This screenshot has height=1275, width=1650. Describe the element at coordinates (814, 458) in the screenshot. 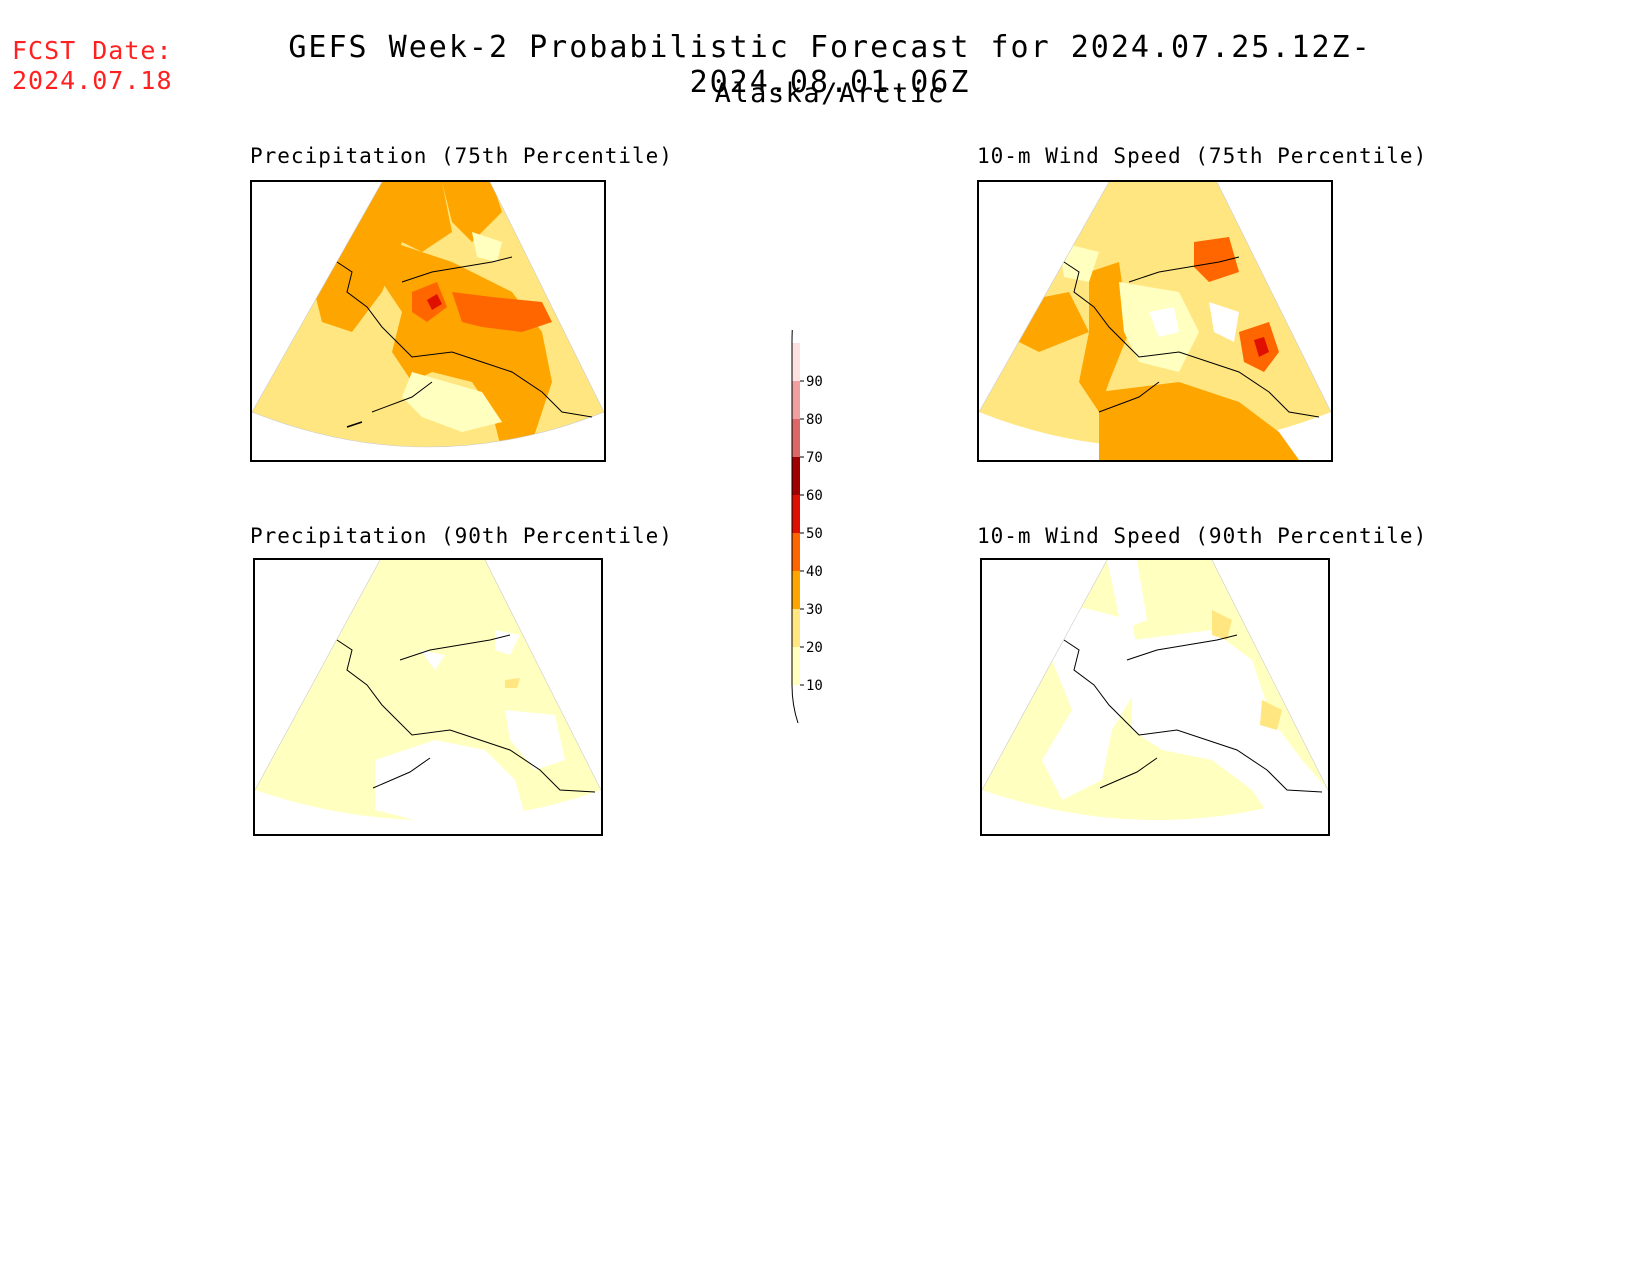

I see `colorbar-tick-label: 70` at that location.